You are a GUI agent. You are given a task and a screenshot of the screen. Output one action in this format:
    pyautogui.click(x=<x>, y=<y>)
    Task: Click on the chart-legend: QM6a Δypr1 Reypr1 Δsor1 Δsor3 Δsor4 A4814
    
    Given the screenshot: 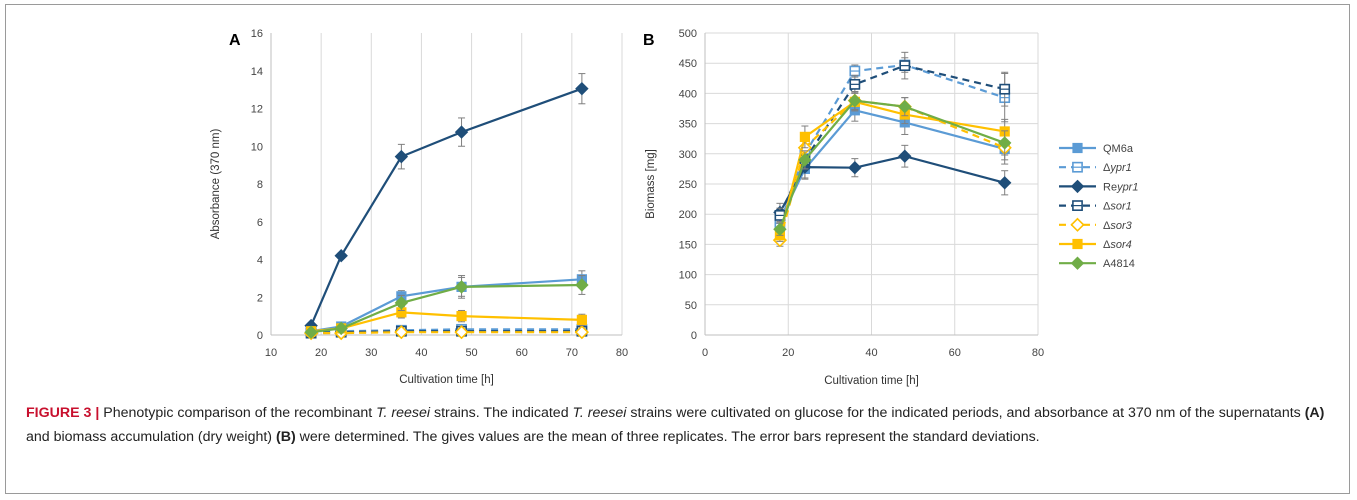 What is the action you would take?
    pyautogui.click(x=1098, y=206)
    